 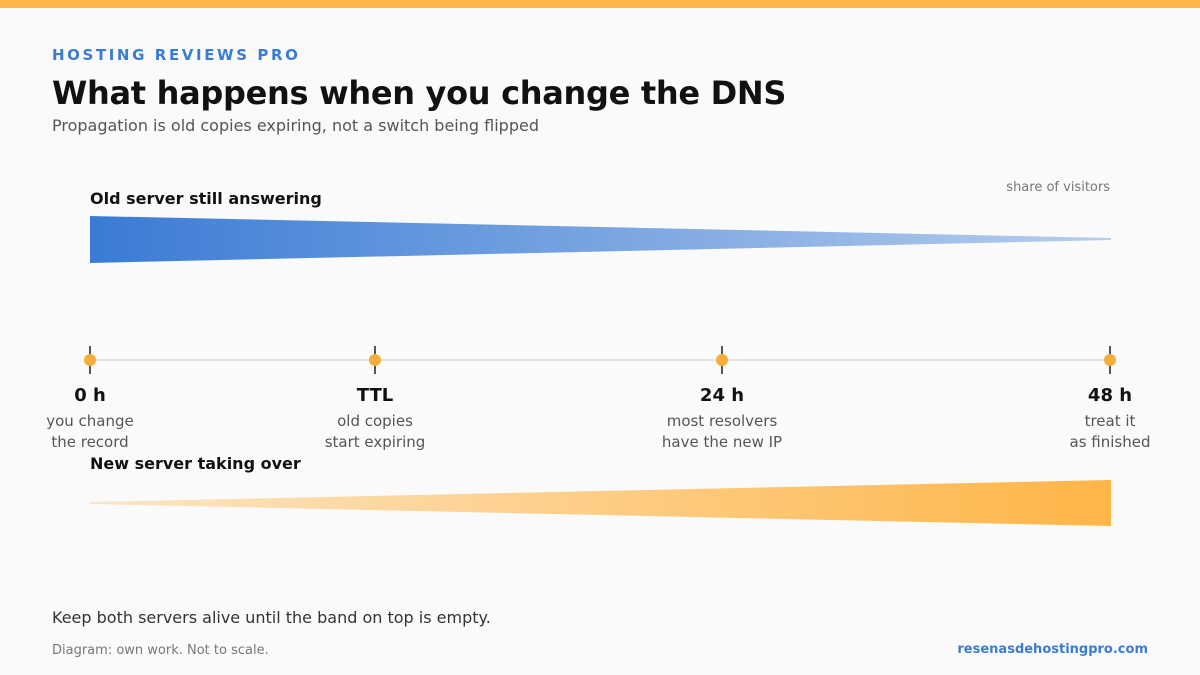 I want to click on diagram-credit: Diagram: own work. Not to scale., so click(x=160, y=650).